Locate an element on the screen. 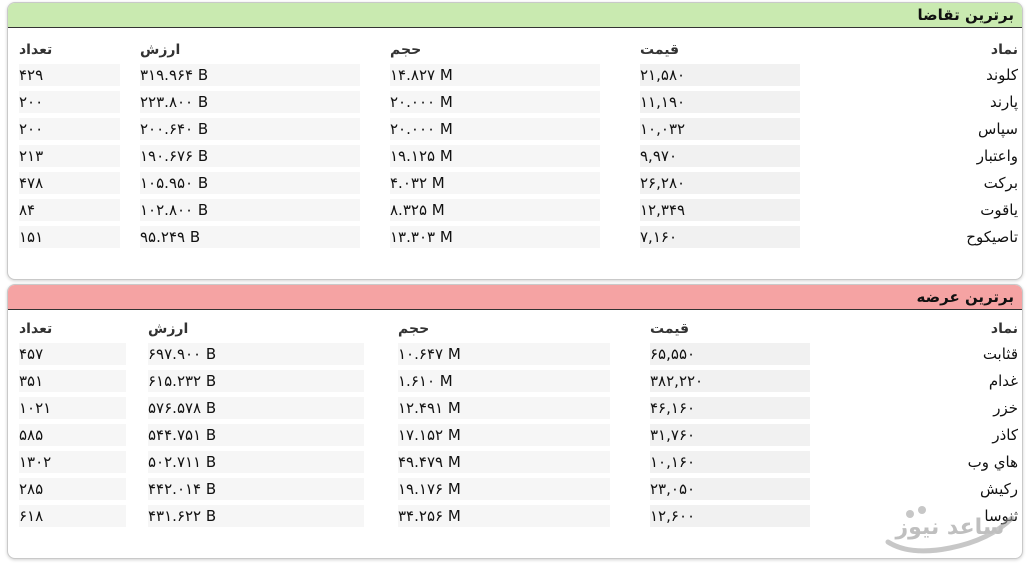  price-cell: ۴۶,۱۶۰ is located at coordinates (730, 408).